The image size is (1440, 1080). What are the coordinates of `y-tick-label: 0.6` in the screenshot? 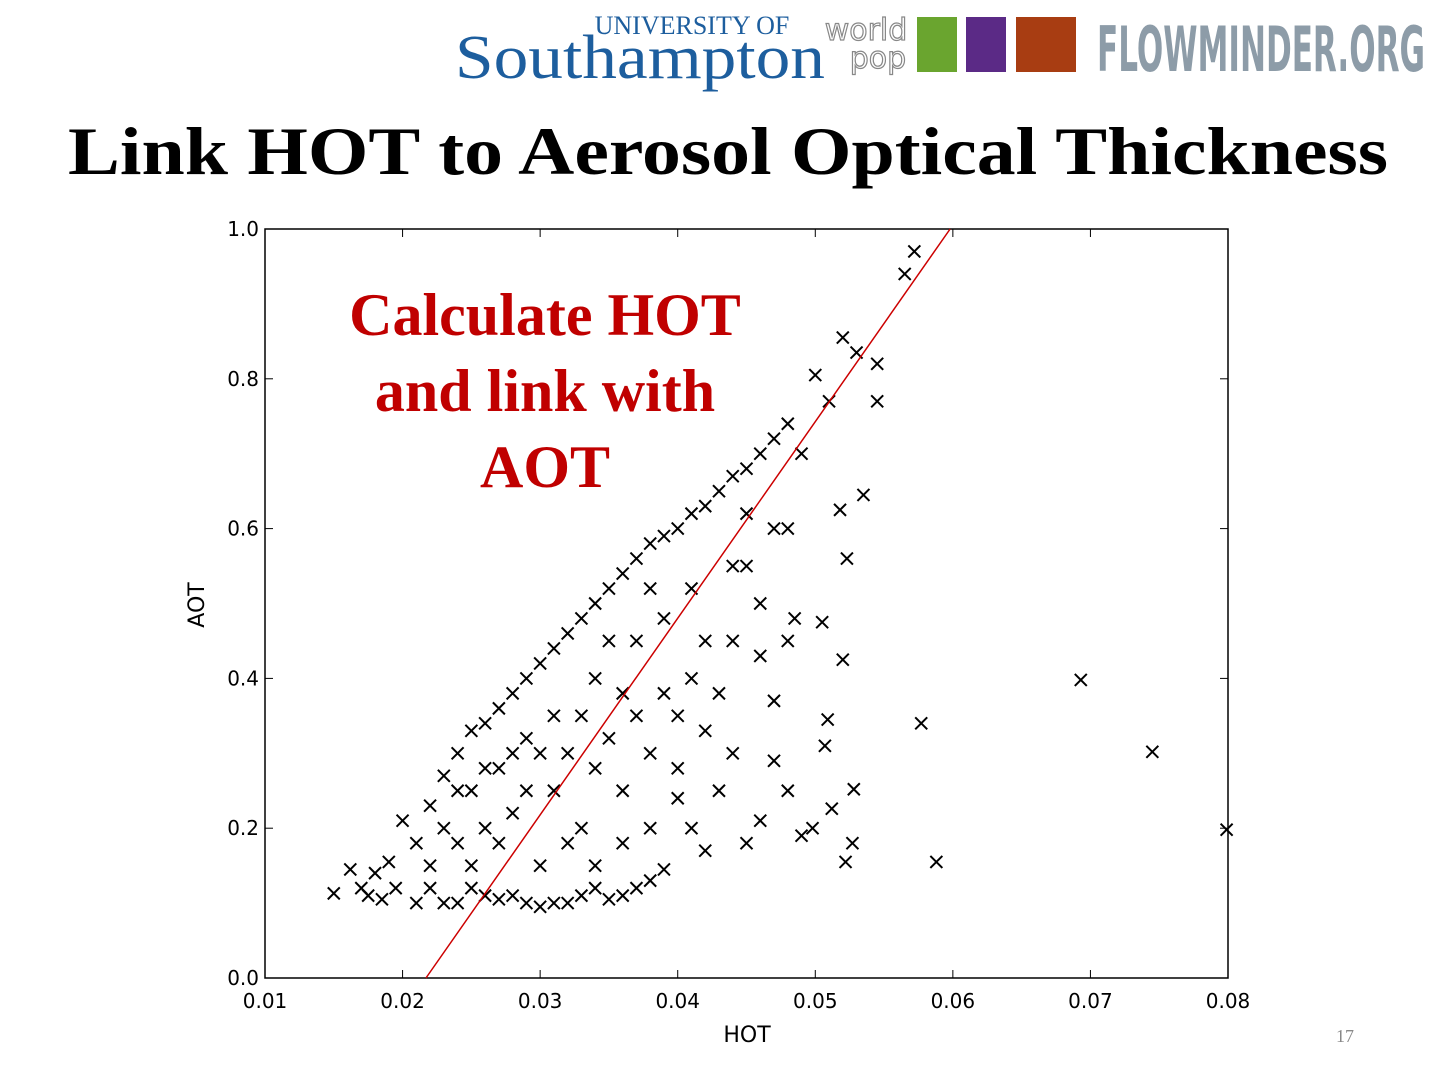 It's located at (243, 529).